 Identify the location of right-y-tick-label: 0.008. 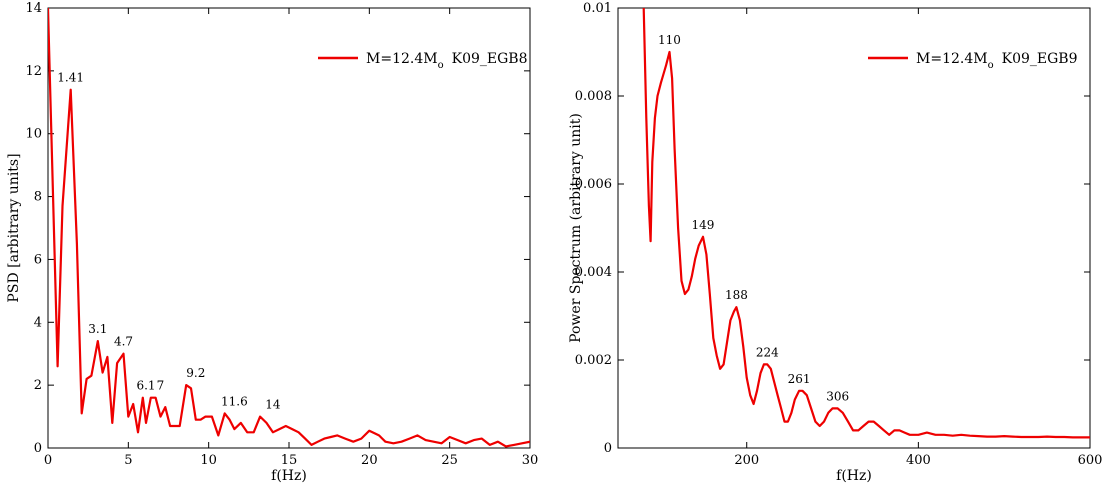
(593, 96).